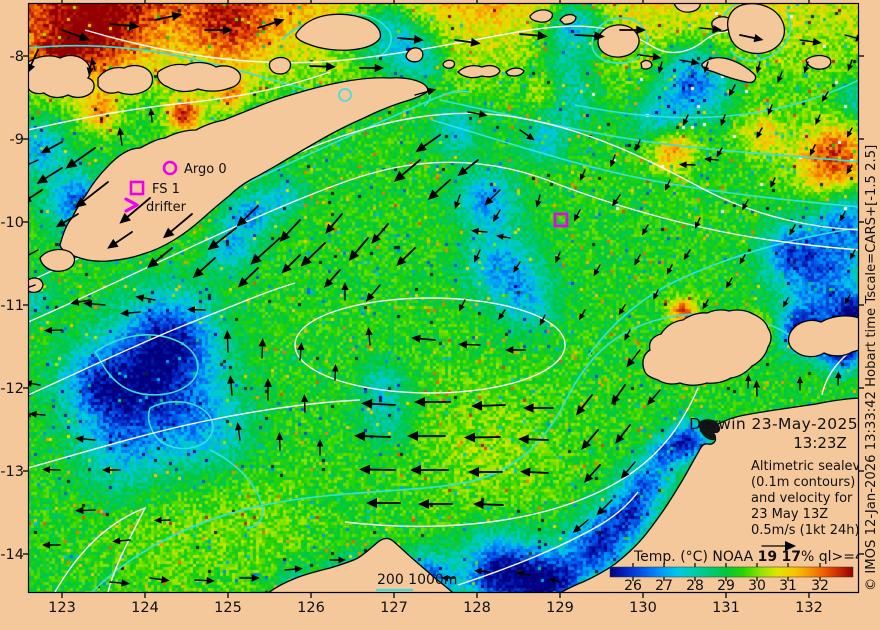  What do you see at coordinates (643, 608) in the screenshot?
I see `svg-text: 130` at bounding box center [643, 608].